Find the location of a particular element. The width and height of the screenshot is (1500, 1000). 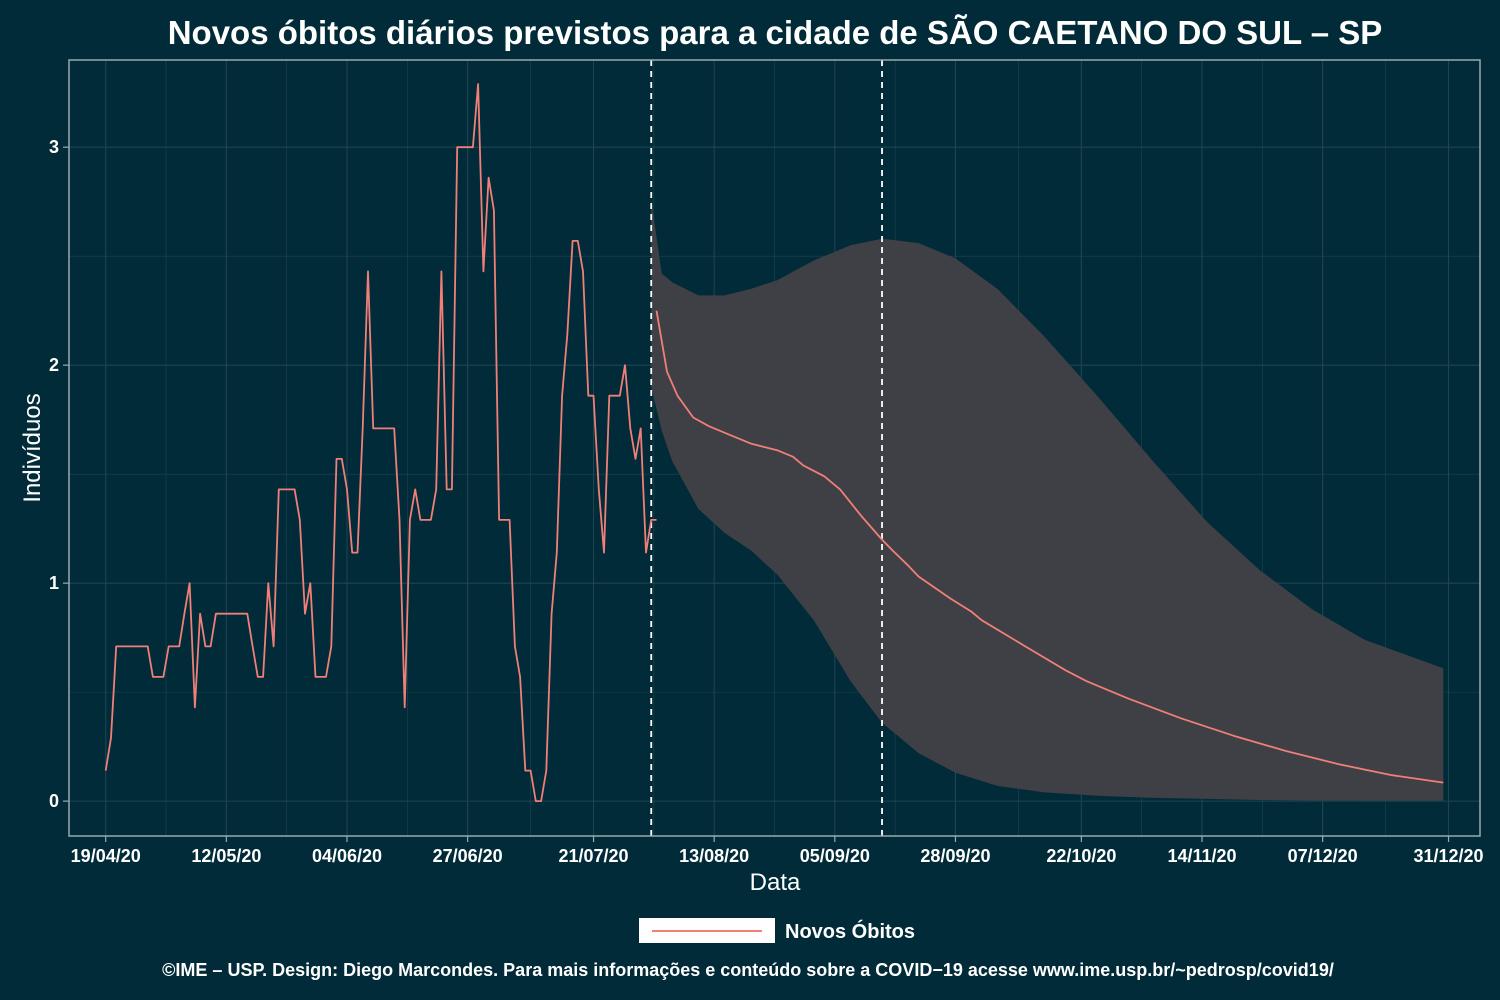

x-axis-title: Data is located at coordinates (775, 882).